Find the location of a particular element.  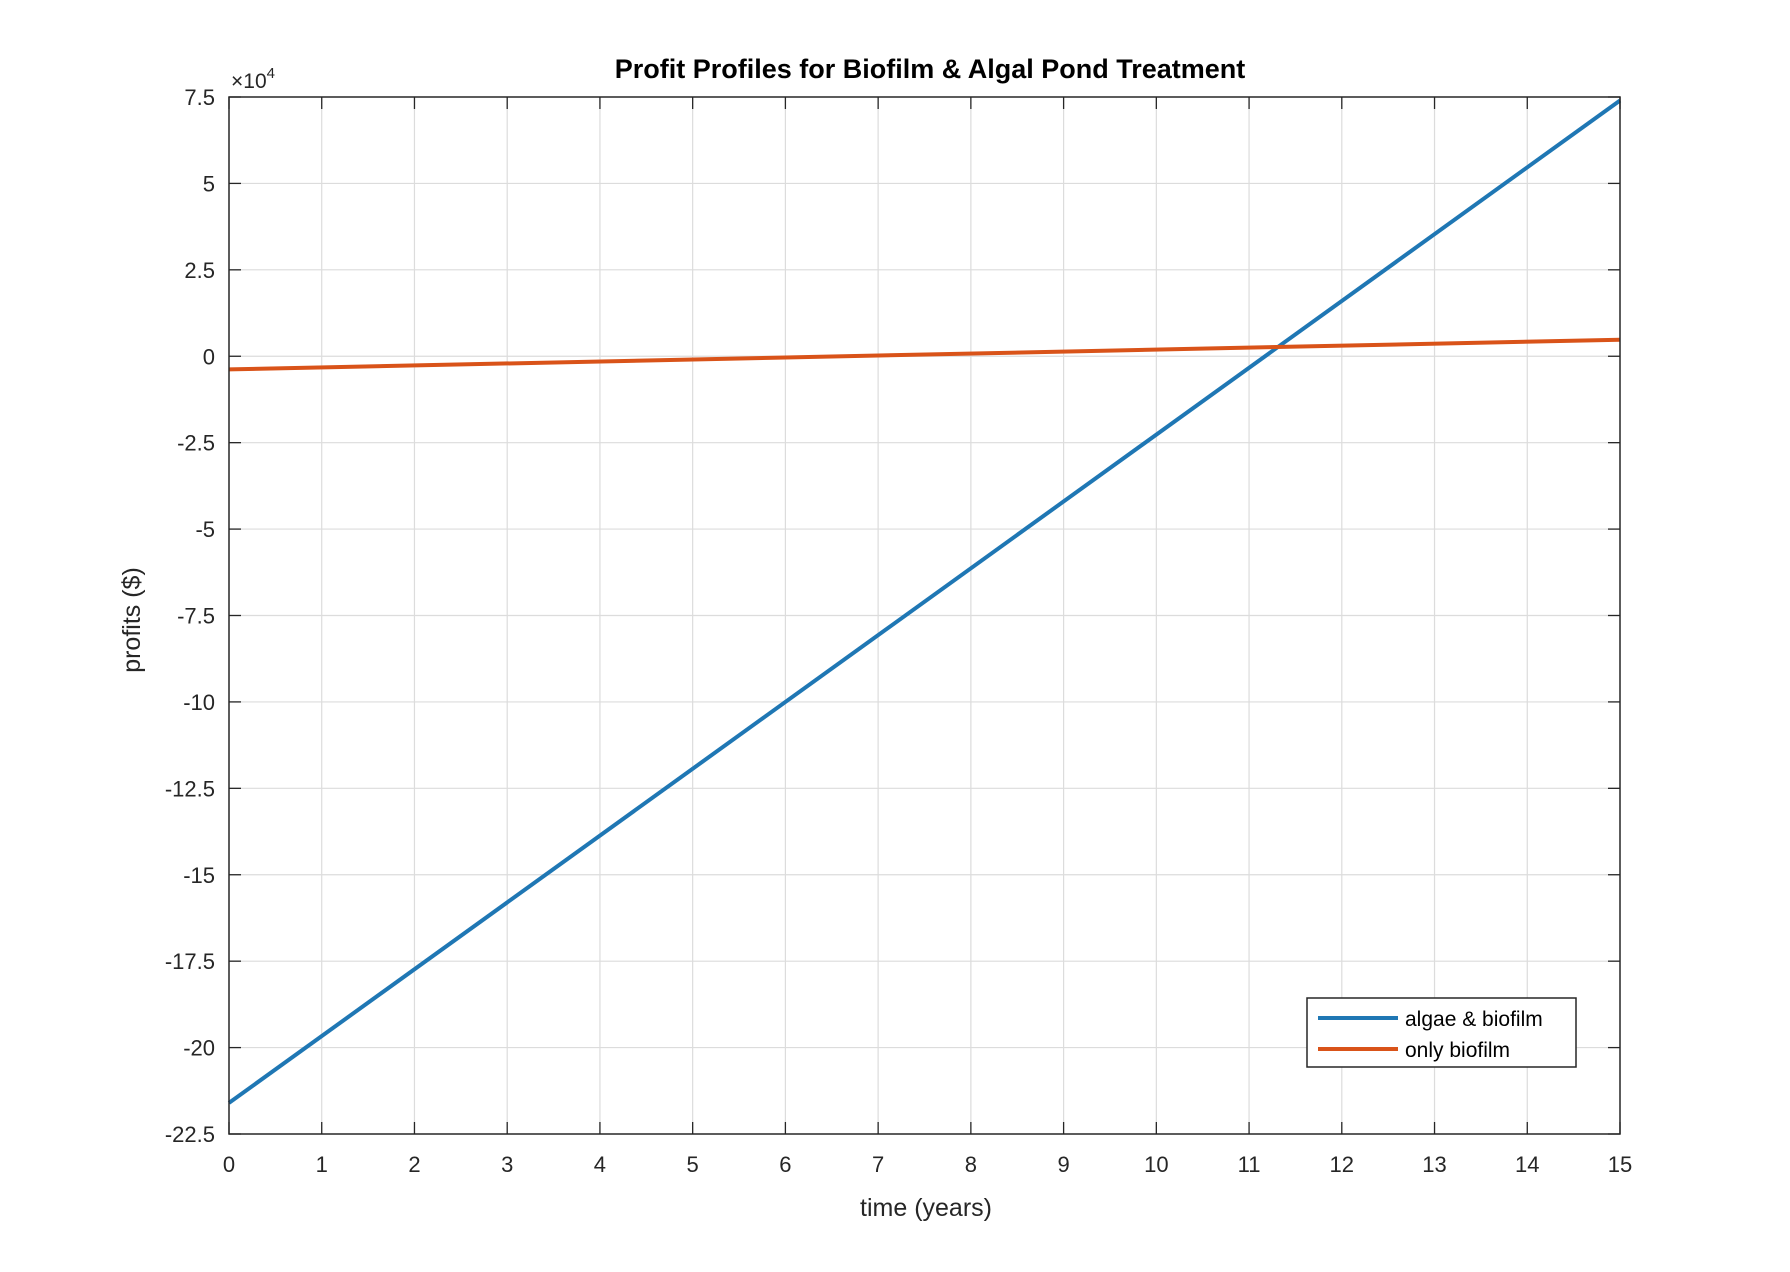

y-tick-label-6: -7.5 is located at coordinates (196, 616).